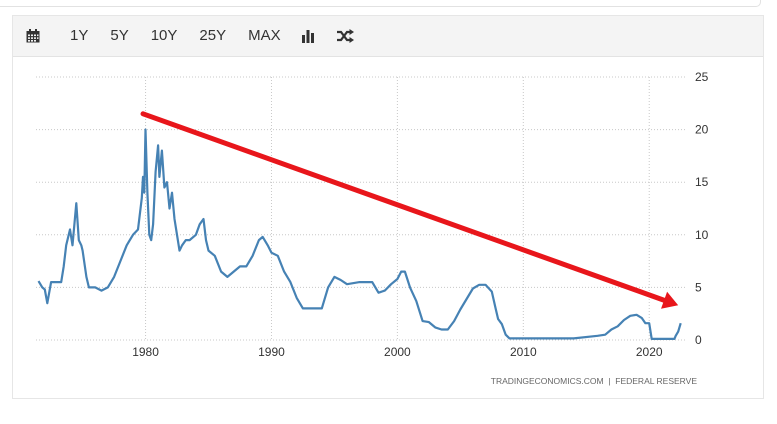  Describe the element at coordinates (698, 287) in the screenshot. I see `y-tick-label: 5` at that location.